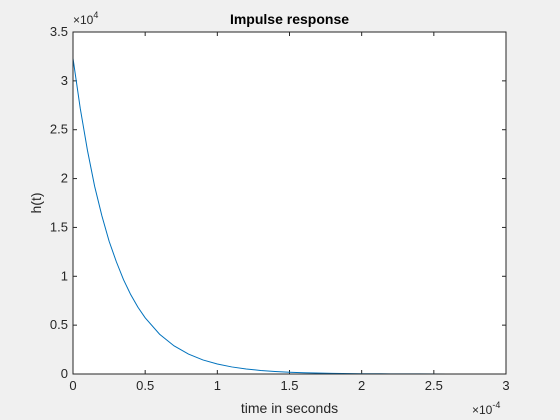 This screenshot has width=560, height=420. I want to click on x-tick-label: 1.5, so click(289, 385).